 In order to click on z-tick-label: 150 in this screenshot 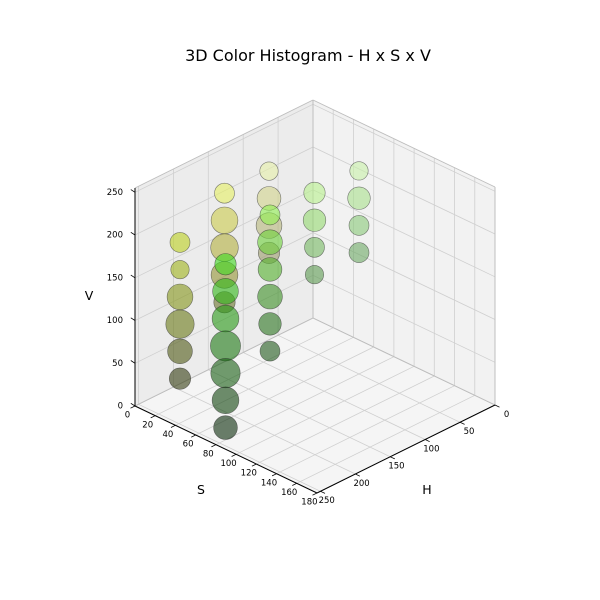, I will do `click(115, 278)`.